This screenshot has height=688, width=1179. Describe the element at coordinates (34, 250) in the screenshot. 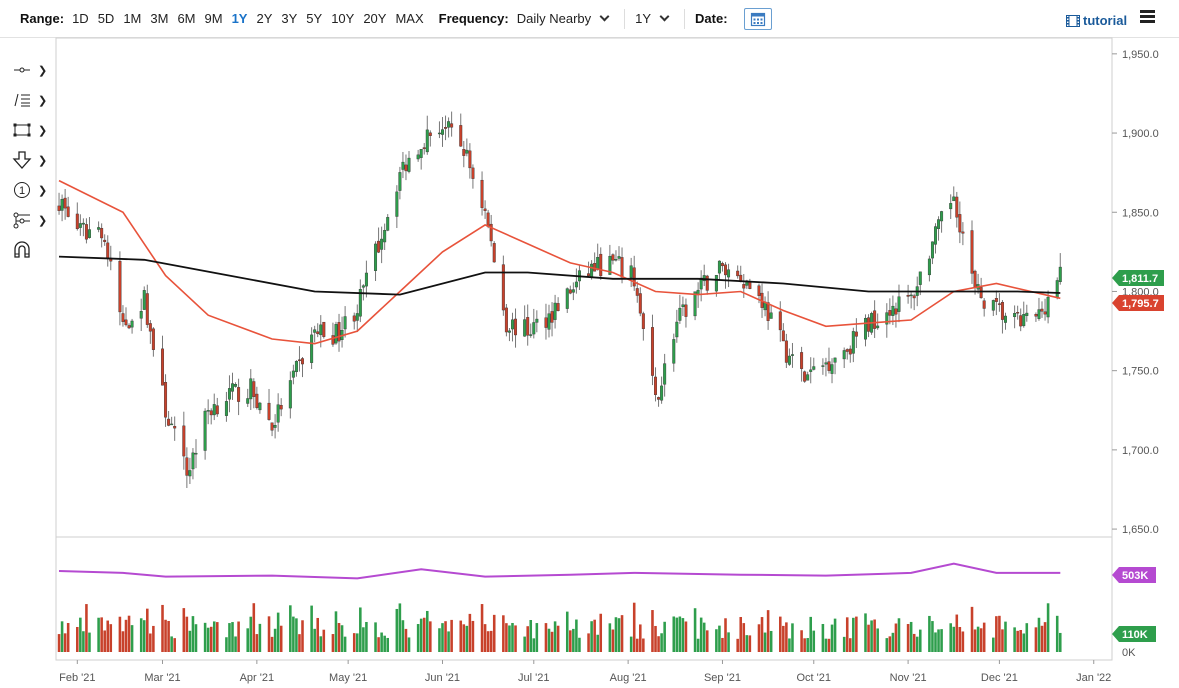

I see `magnet-tool` at that location.